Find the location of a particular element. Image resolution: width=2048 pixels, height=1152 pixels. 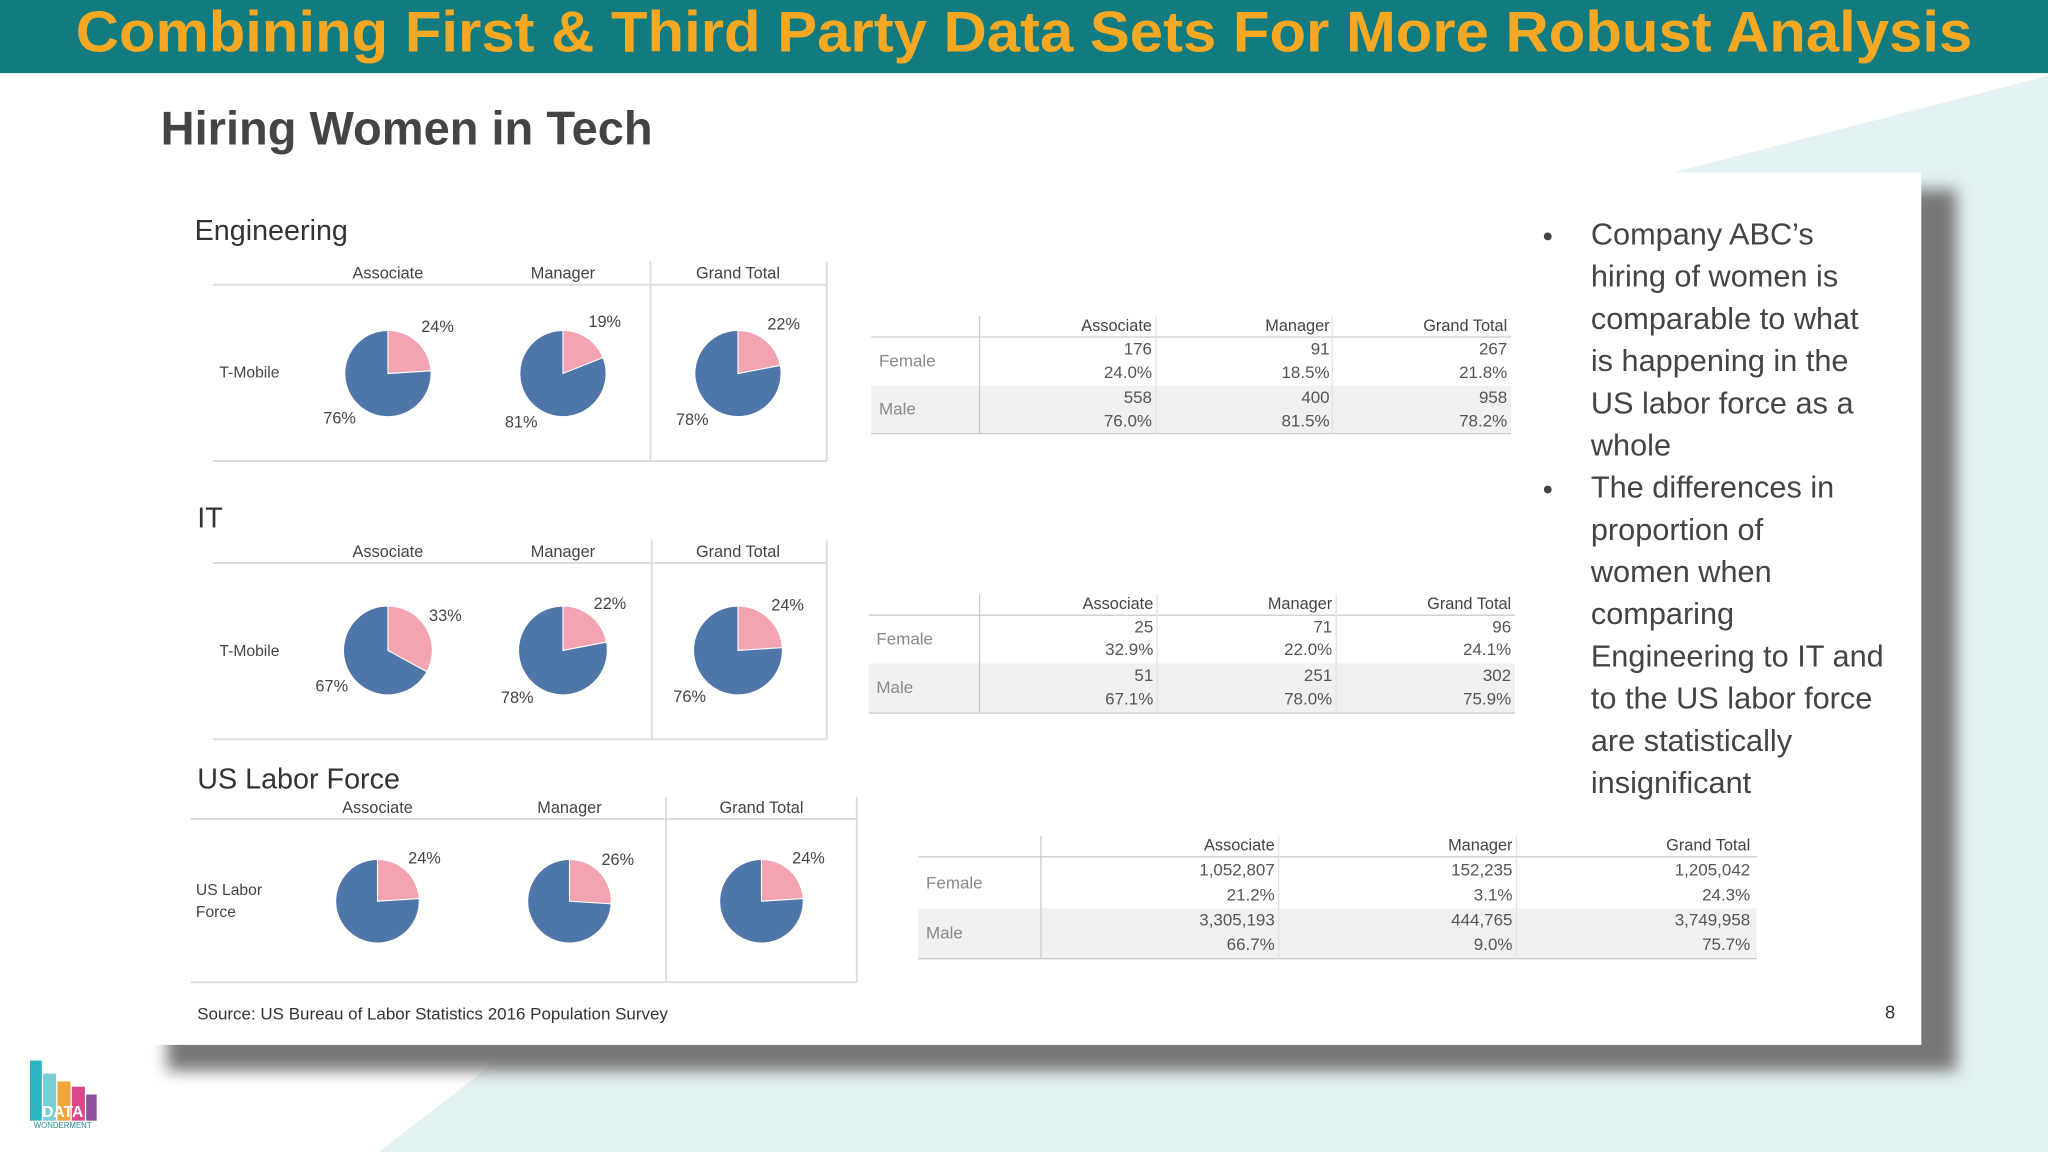

table-cell: 24.3% is located at coordinates (1726, 894).